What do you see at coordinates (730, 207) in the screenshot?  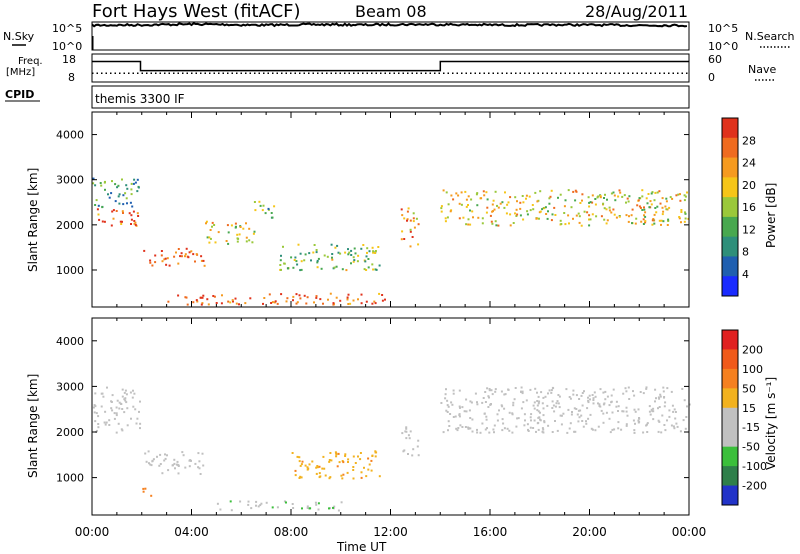 I see `power-colorbar-frame` at bounding box center [730, 207].